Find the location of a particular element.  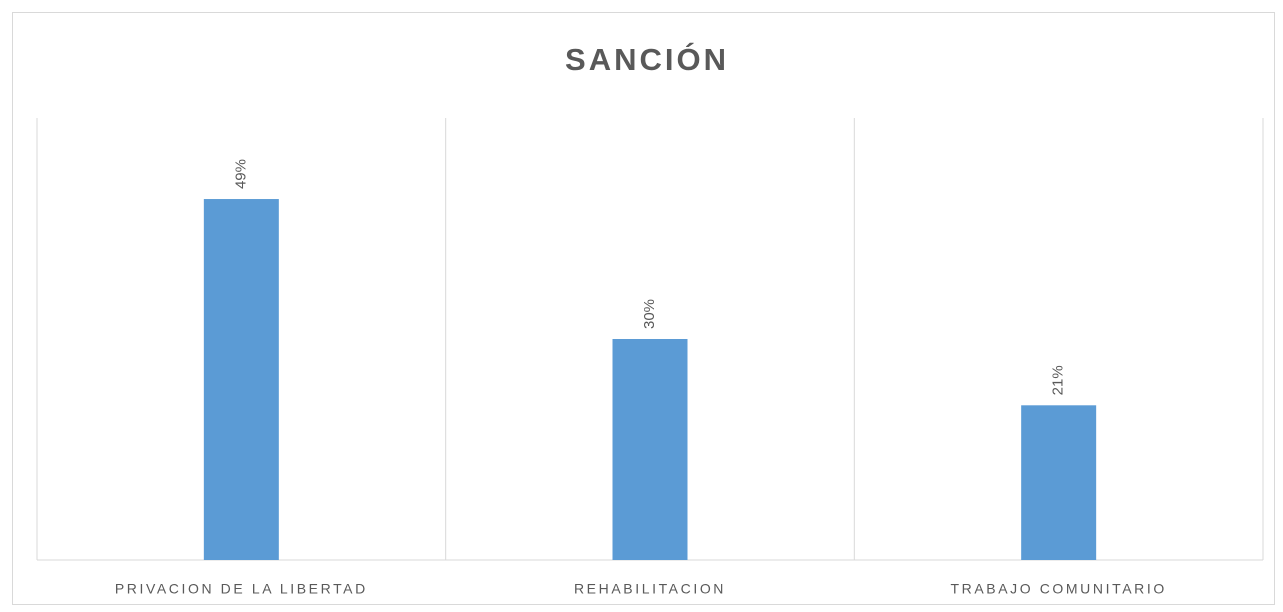

data-label: 49% is located at coordinates (240, 174).